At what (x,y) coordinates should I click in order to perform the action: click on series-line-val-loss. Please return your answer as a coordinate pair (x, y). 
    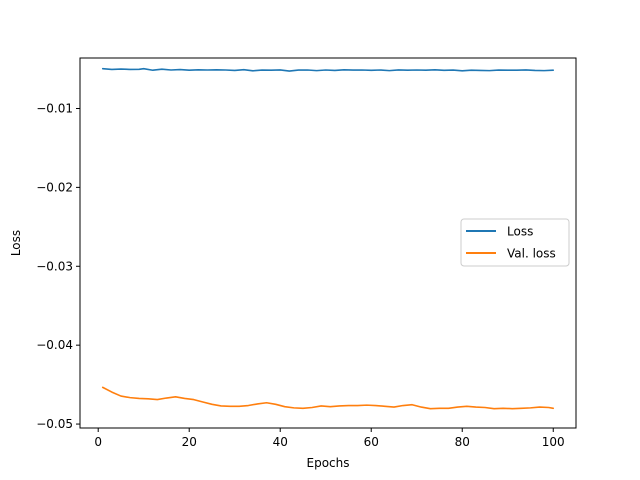
    Looking at the image, I should click on (328, 398).